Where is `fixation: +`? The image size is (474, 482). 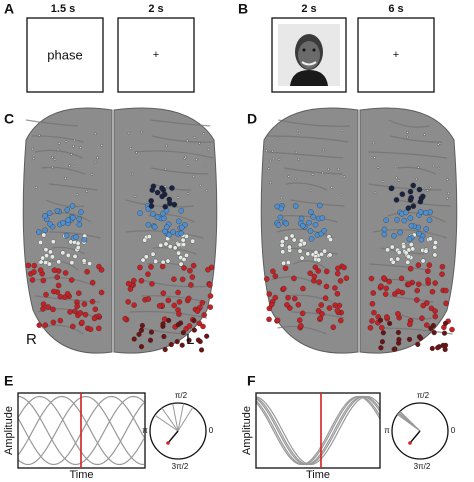 fixation: + is located at coordinates (156, 55).